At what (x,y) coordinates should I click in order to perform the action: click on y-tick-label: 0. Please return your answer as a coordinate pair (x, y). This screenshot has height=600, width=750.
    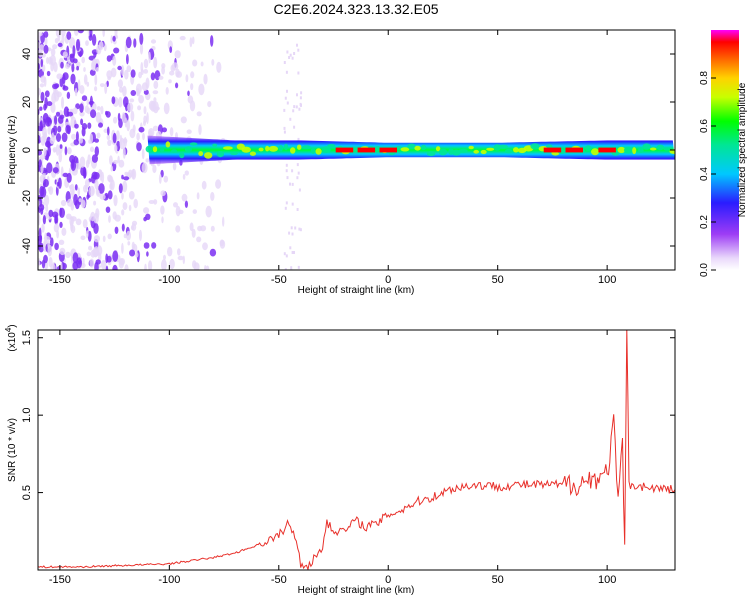
    Looking at the image, I should click on (27, 150).